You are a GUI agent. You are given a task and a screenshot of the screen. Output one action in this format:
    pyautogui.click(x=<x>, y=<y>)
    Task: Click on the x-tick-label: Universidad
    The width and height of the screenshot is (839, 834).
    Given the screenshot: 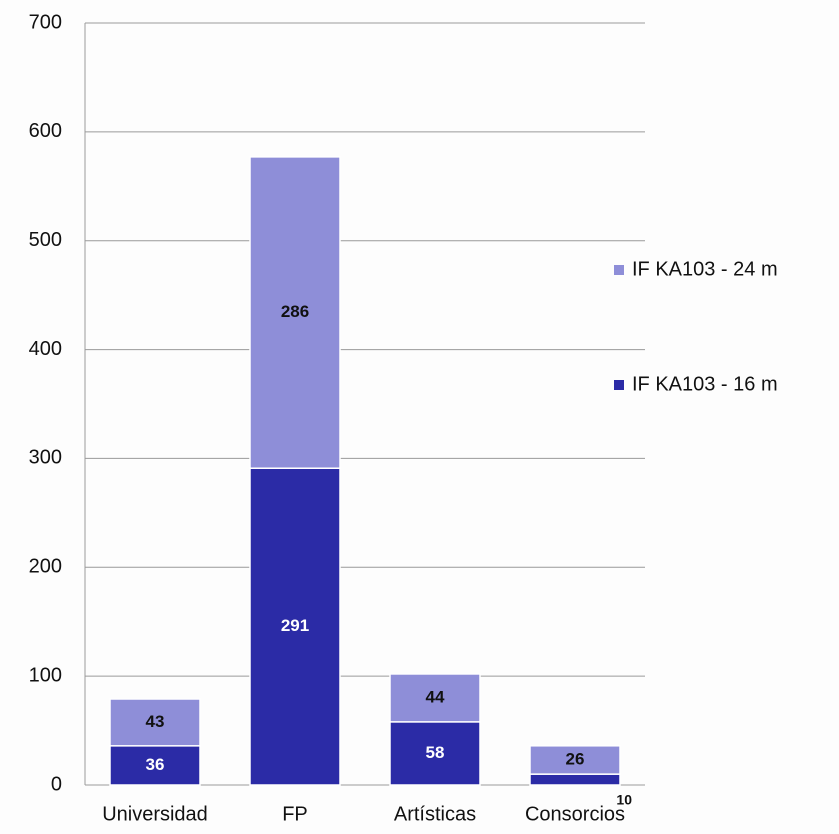 What is the action you would take?
    pyautogui.click(x=155, y=814)
    